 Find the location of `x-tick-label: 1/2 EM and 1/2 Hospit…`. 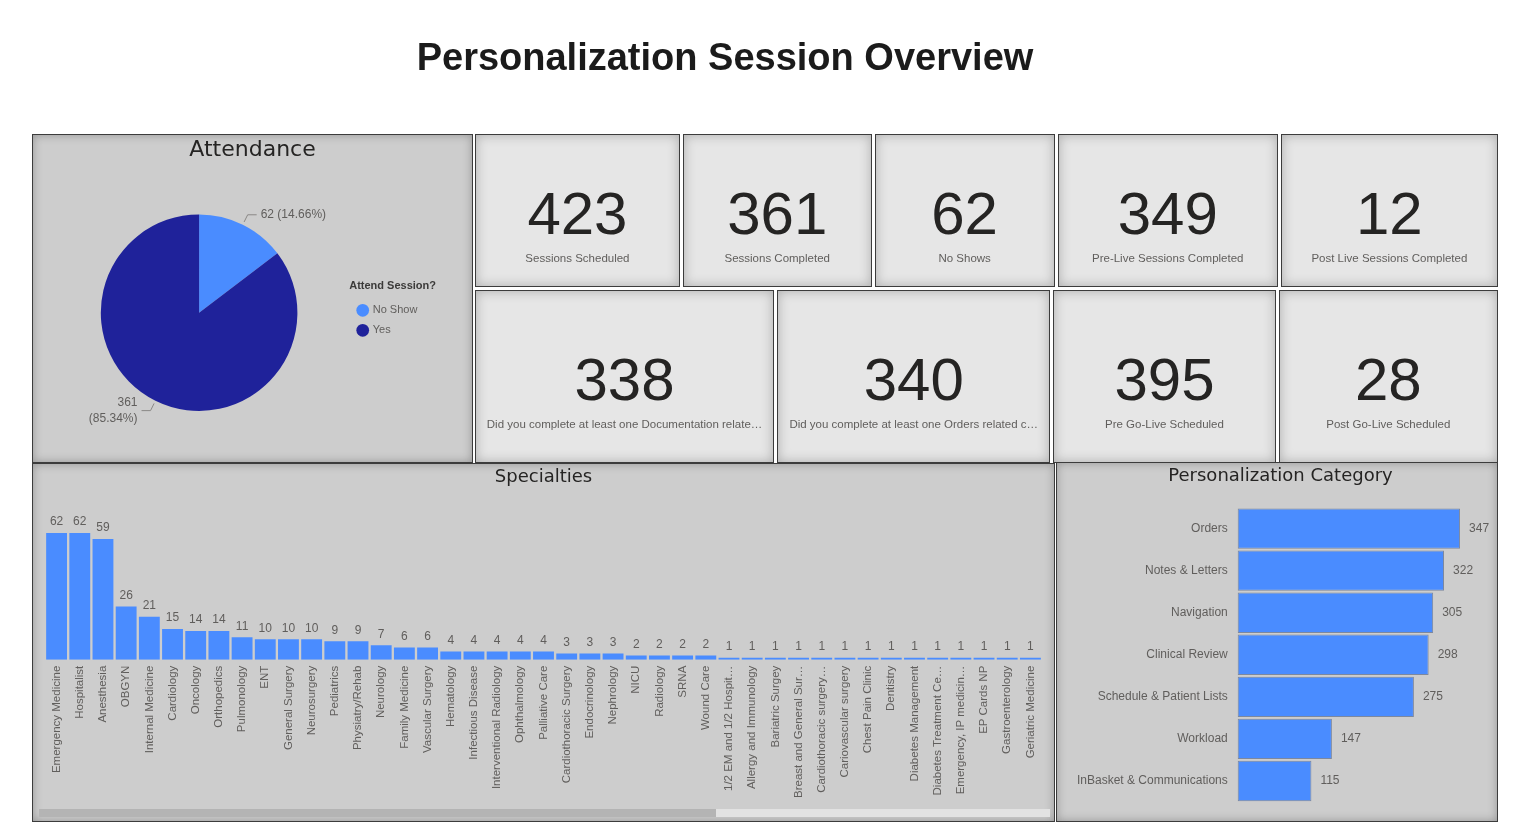

x-tick-label: 1/2 EM and 1/2 Hospit… is located at coordinates (728, 728).